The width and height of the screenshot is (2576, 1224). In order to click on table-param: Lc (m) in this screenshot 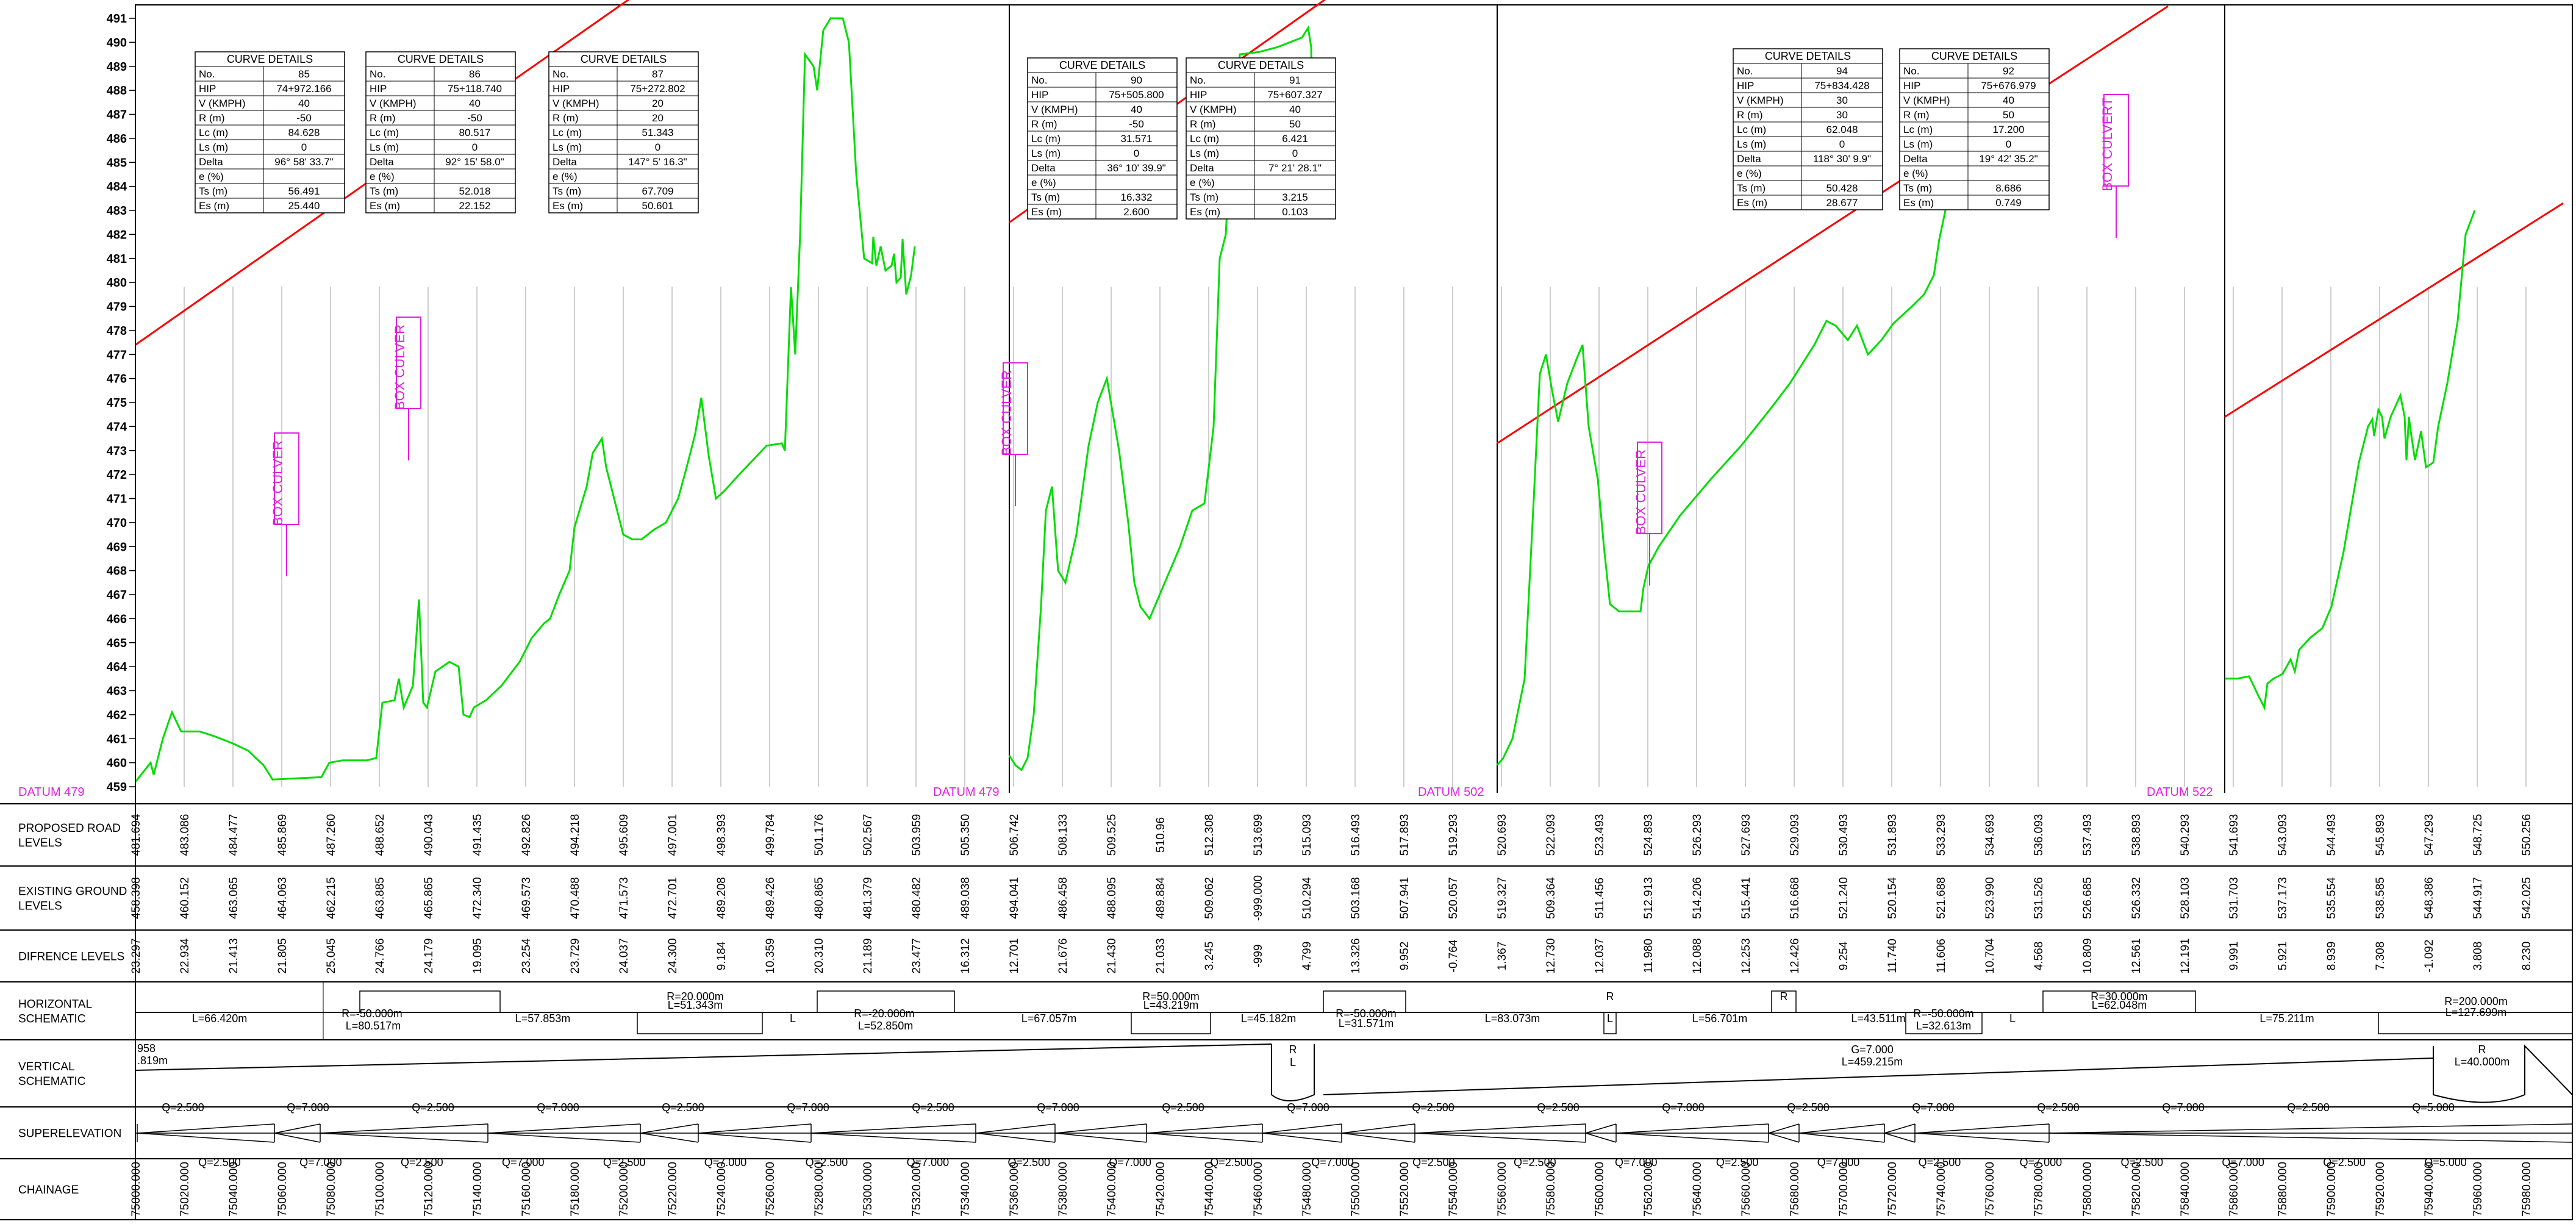, I will do `click(384, 132)`.